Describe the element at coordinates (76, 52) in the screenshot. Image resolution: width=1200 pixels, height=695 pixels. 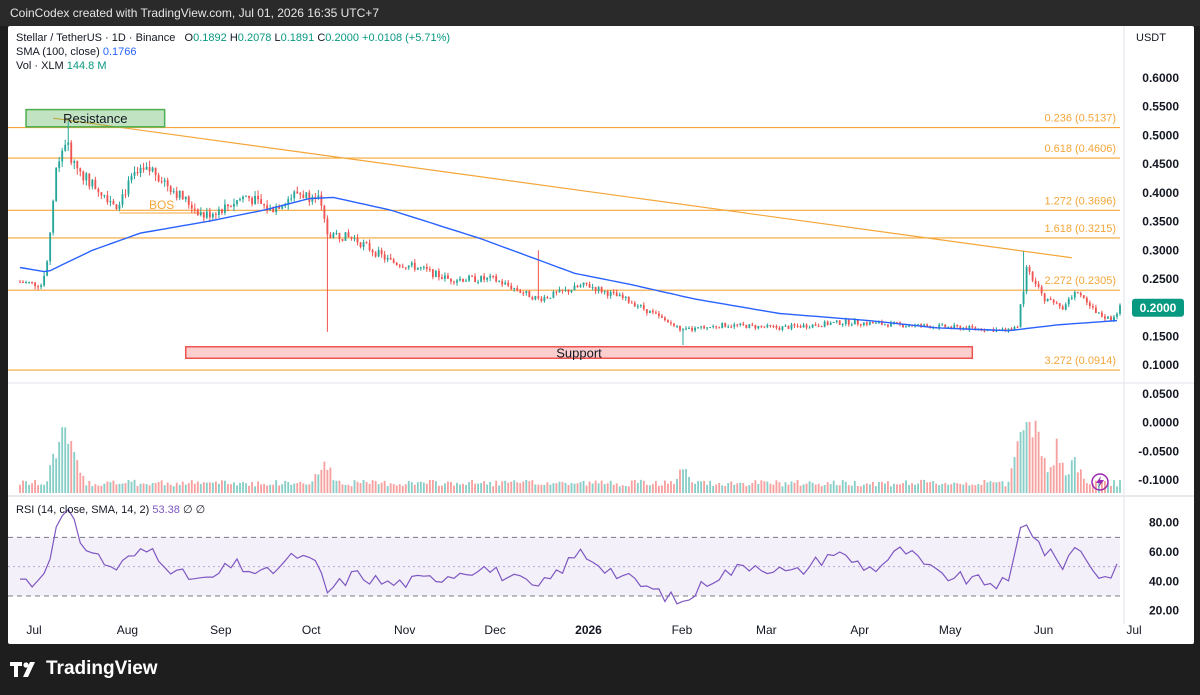
I see `sma-legend: SMA (100, close) 0.1766` at that location.